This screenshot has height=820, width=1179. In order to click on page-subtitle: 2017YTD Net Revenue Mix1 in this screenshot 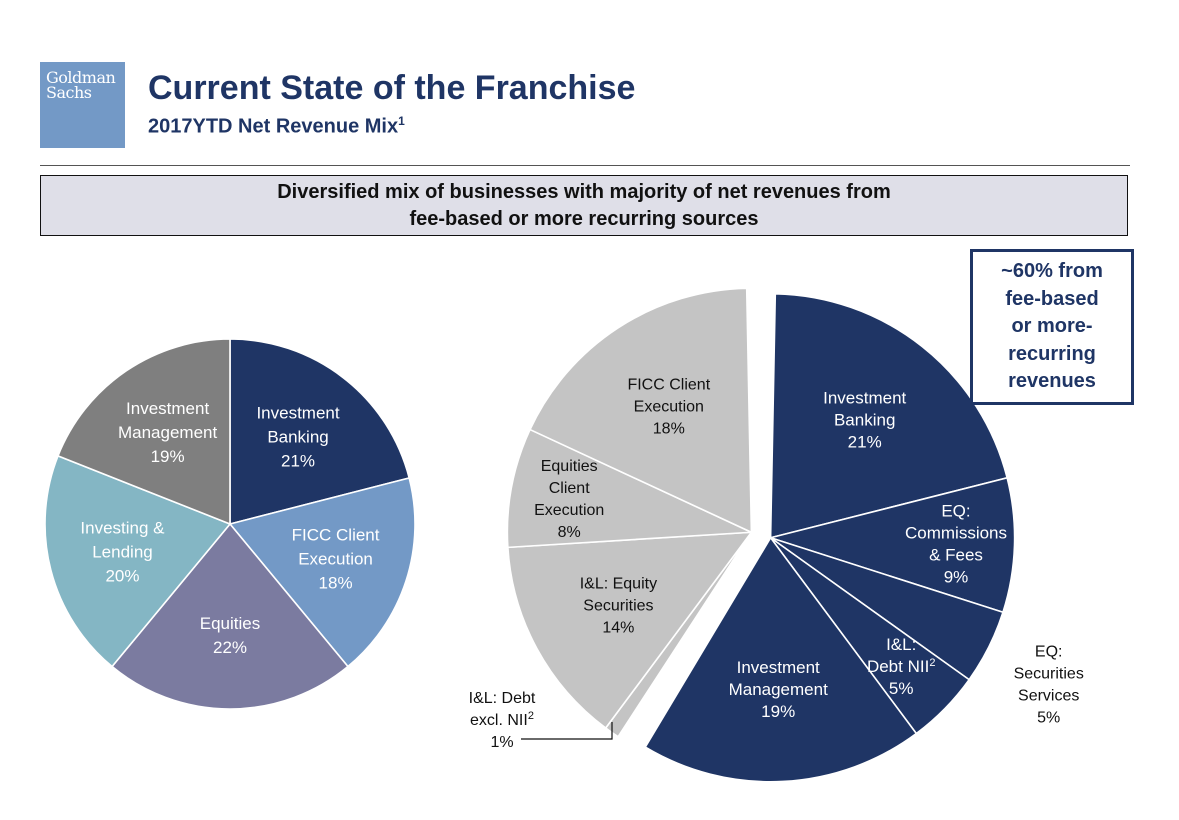, I will do `click(276, 126)`.